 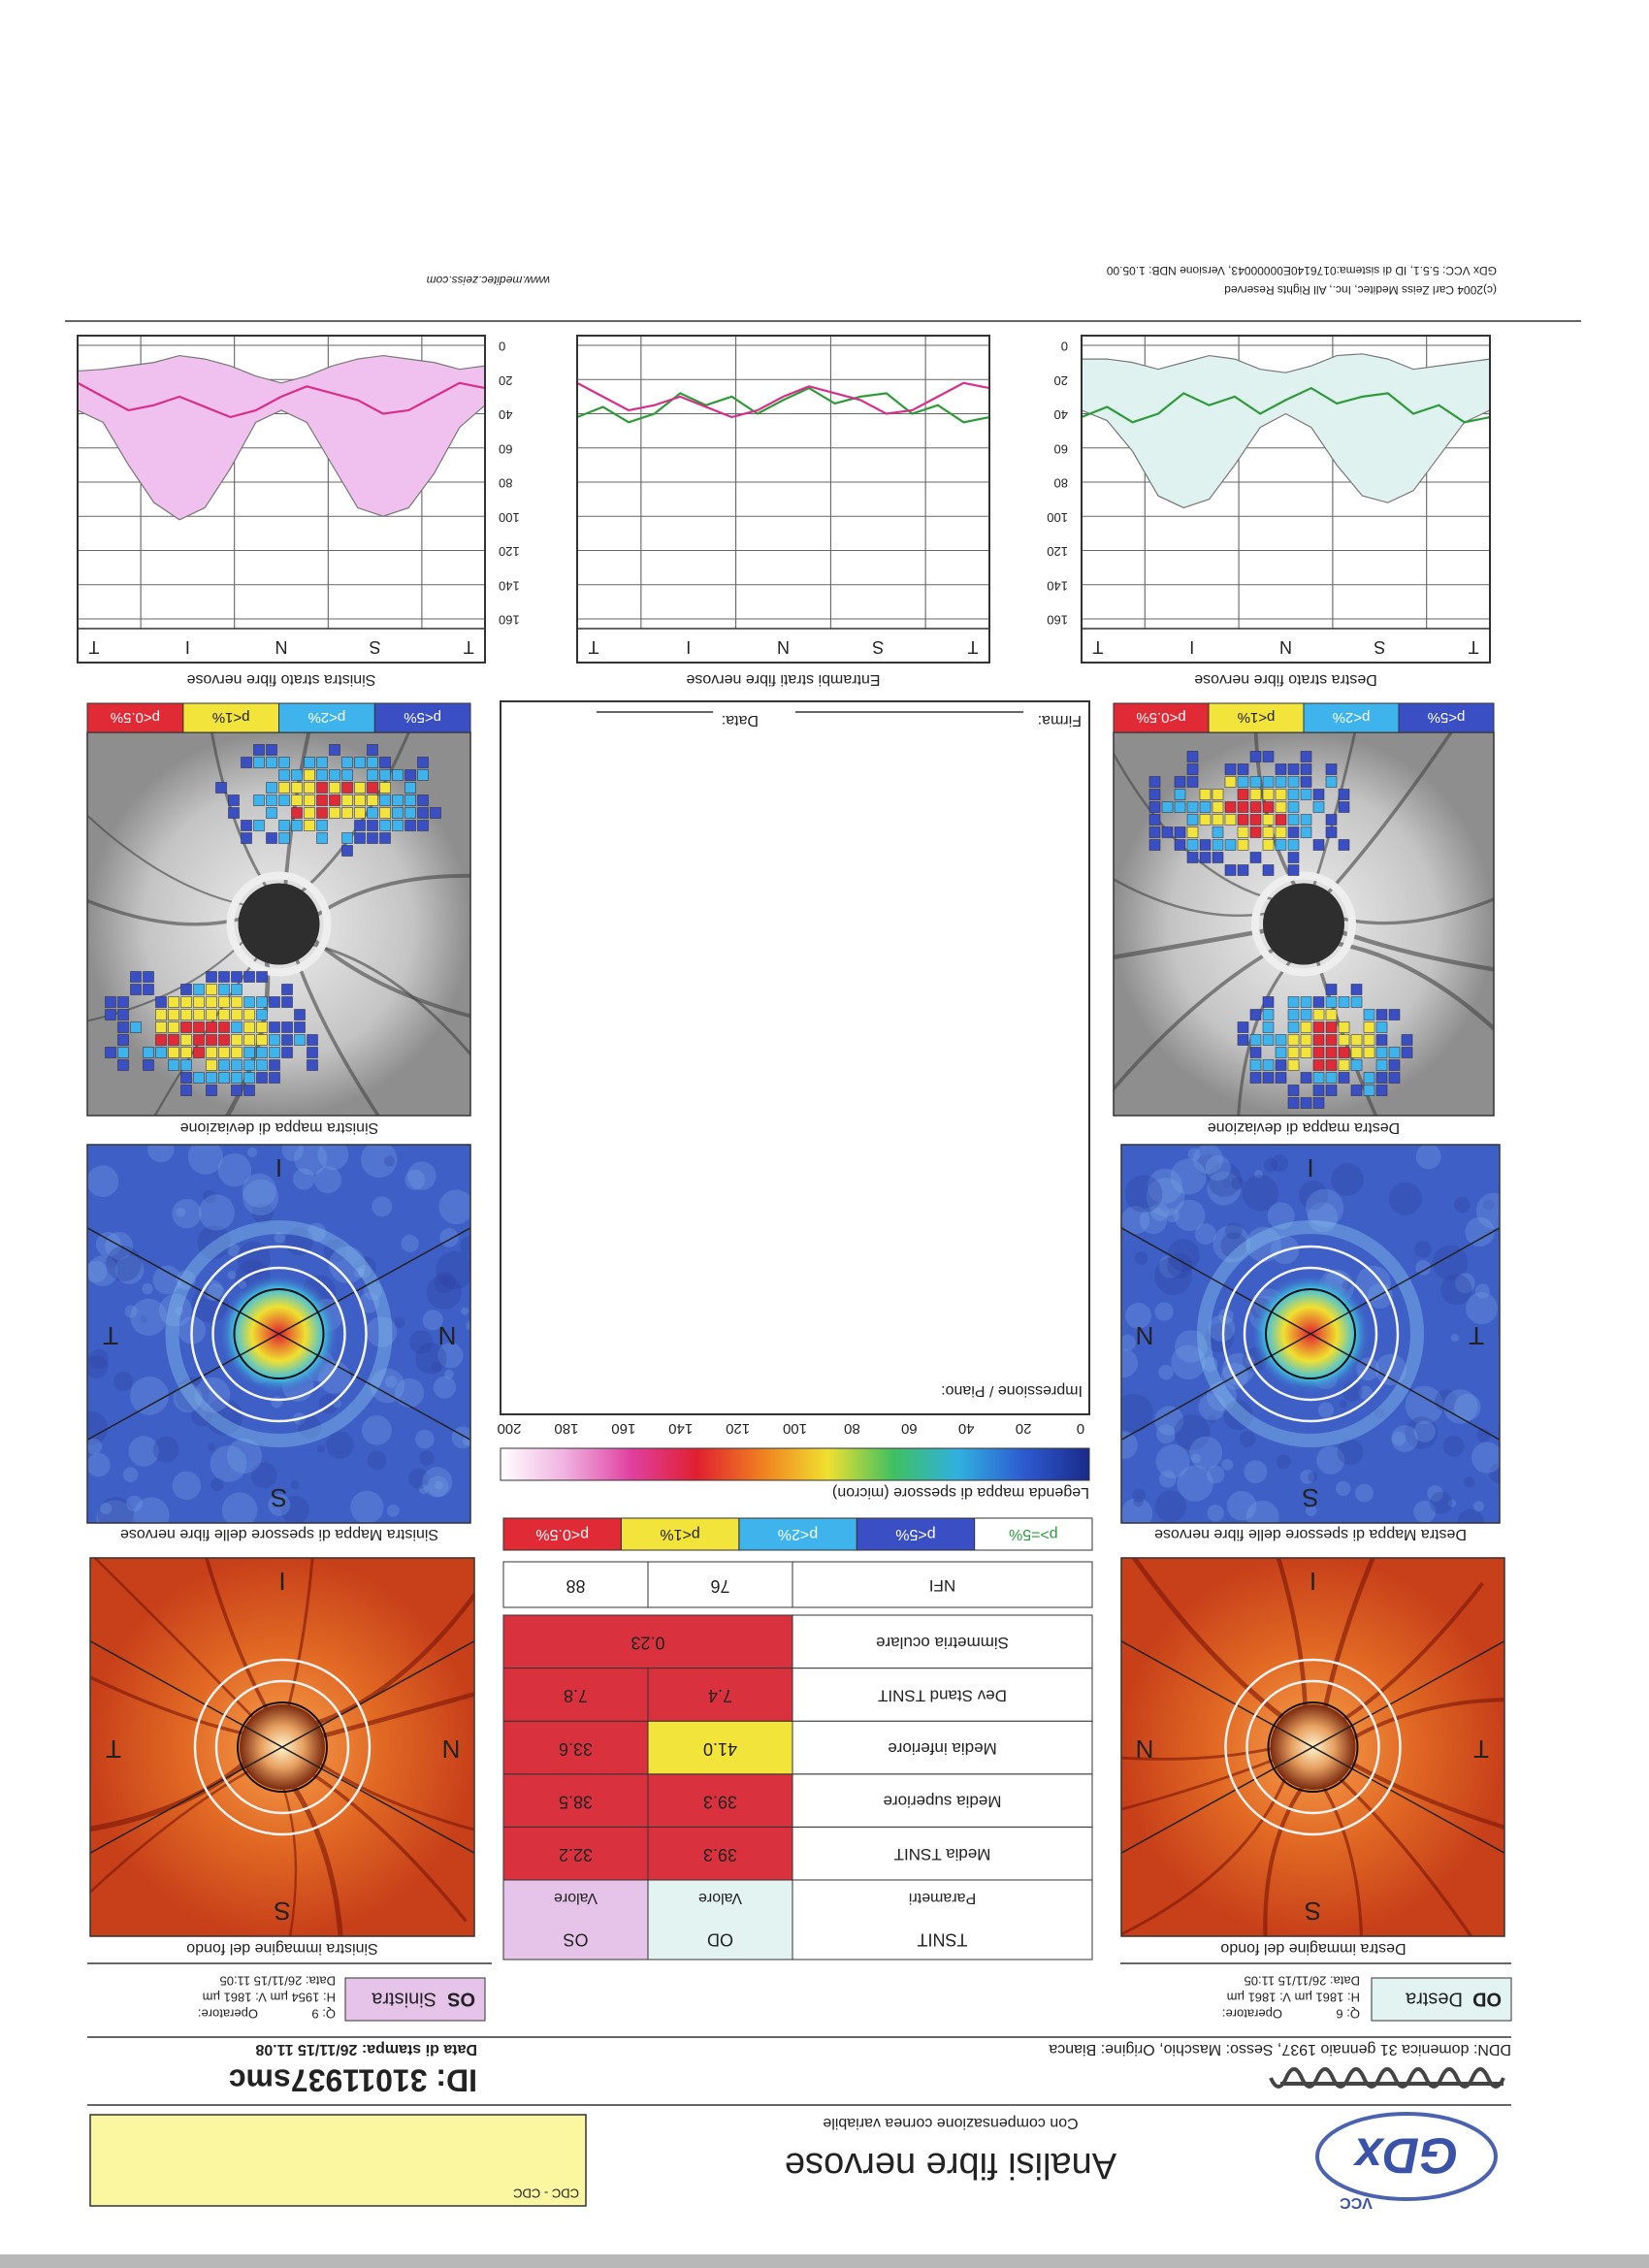 I want to click on bar-tick-label: 0, so click(x=1080, y=1428).